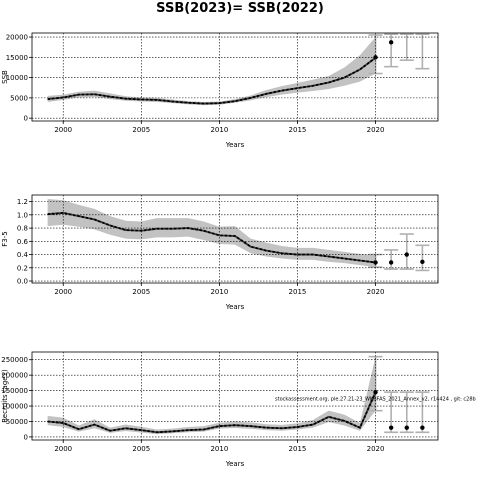 The image size is (480, 480). What do you see at coordinates (17, 58) in the screenshot?
I see `y-tick-label: 15000` at bounding box center [17, 58].